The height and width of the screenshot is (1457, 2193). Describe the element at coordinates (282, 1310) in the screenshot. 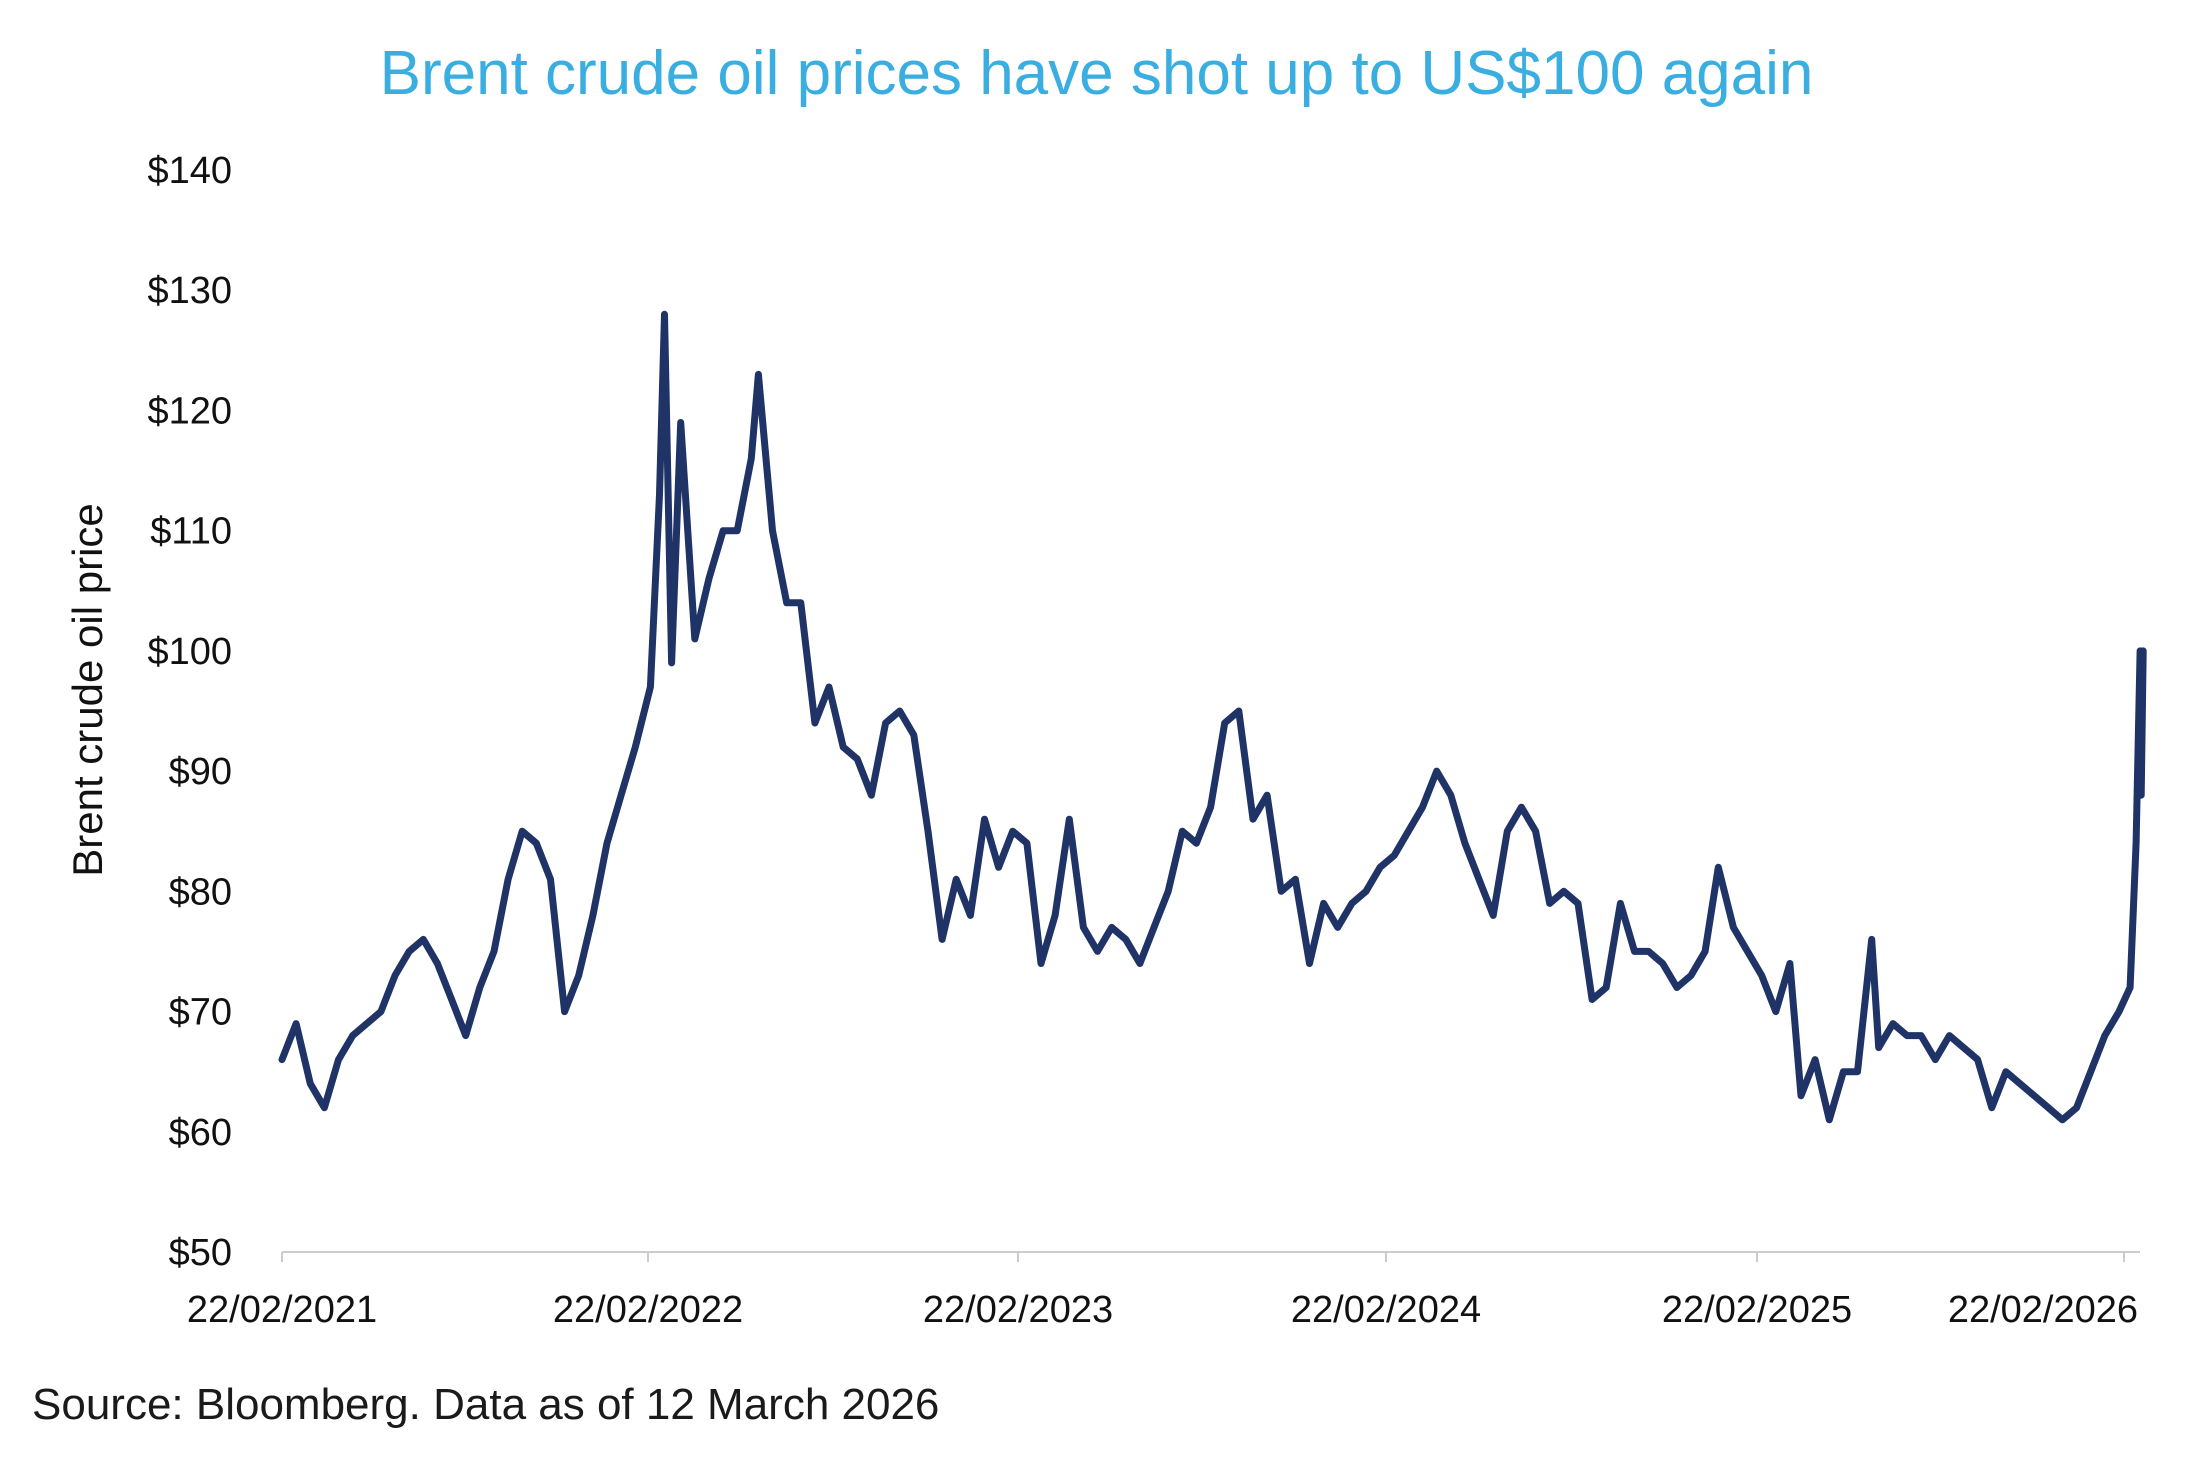

I see `x-tick-label: 22/02/2021` at that location.